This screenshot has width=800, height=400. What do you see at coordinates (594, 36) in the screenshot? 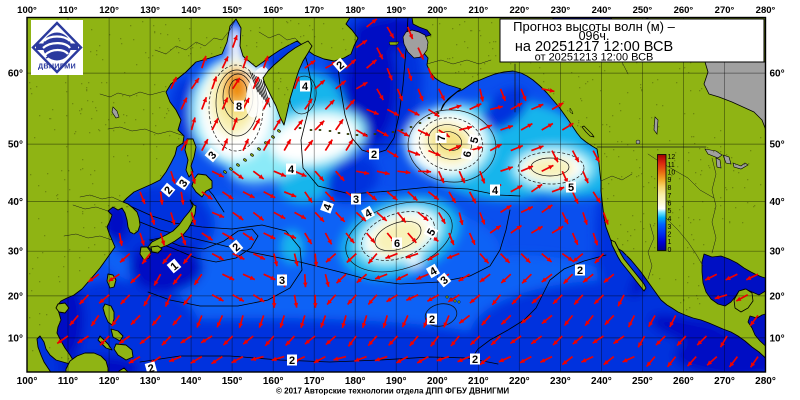
I see `svg-text: 096ч.` at bounding box center [594, 36].